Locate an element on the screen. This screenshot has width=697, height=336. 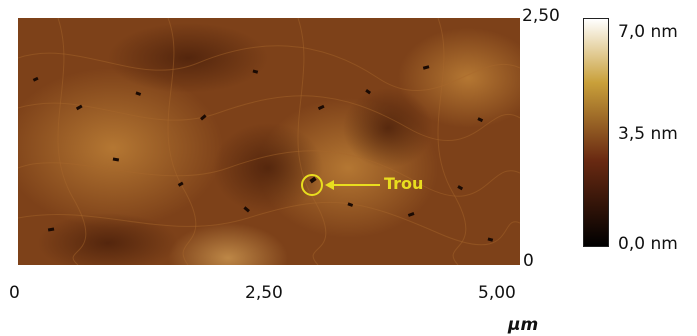
x-tick-start: 0 is located at coordinates (14, 293).